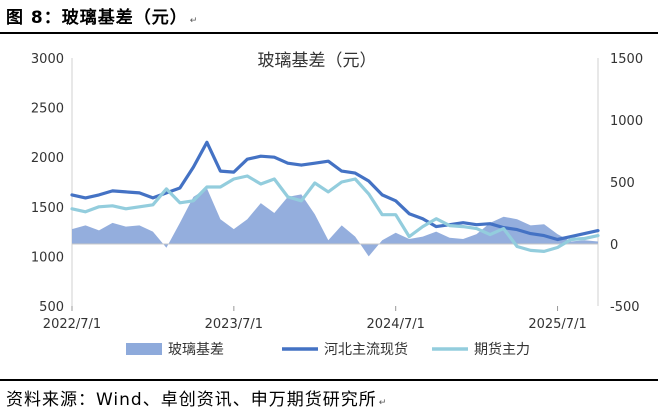 The width and height of the screenshot is (658, 416). I want to click on figure-header: 图 8：玻璃基差（元） ↵, so click(329, 17).